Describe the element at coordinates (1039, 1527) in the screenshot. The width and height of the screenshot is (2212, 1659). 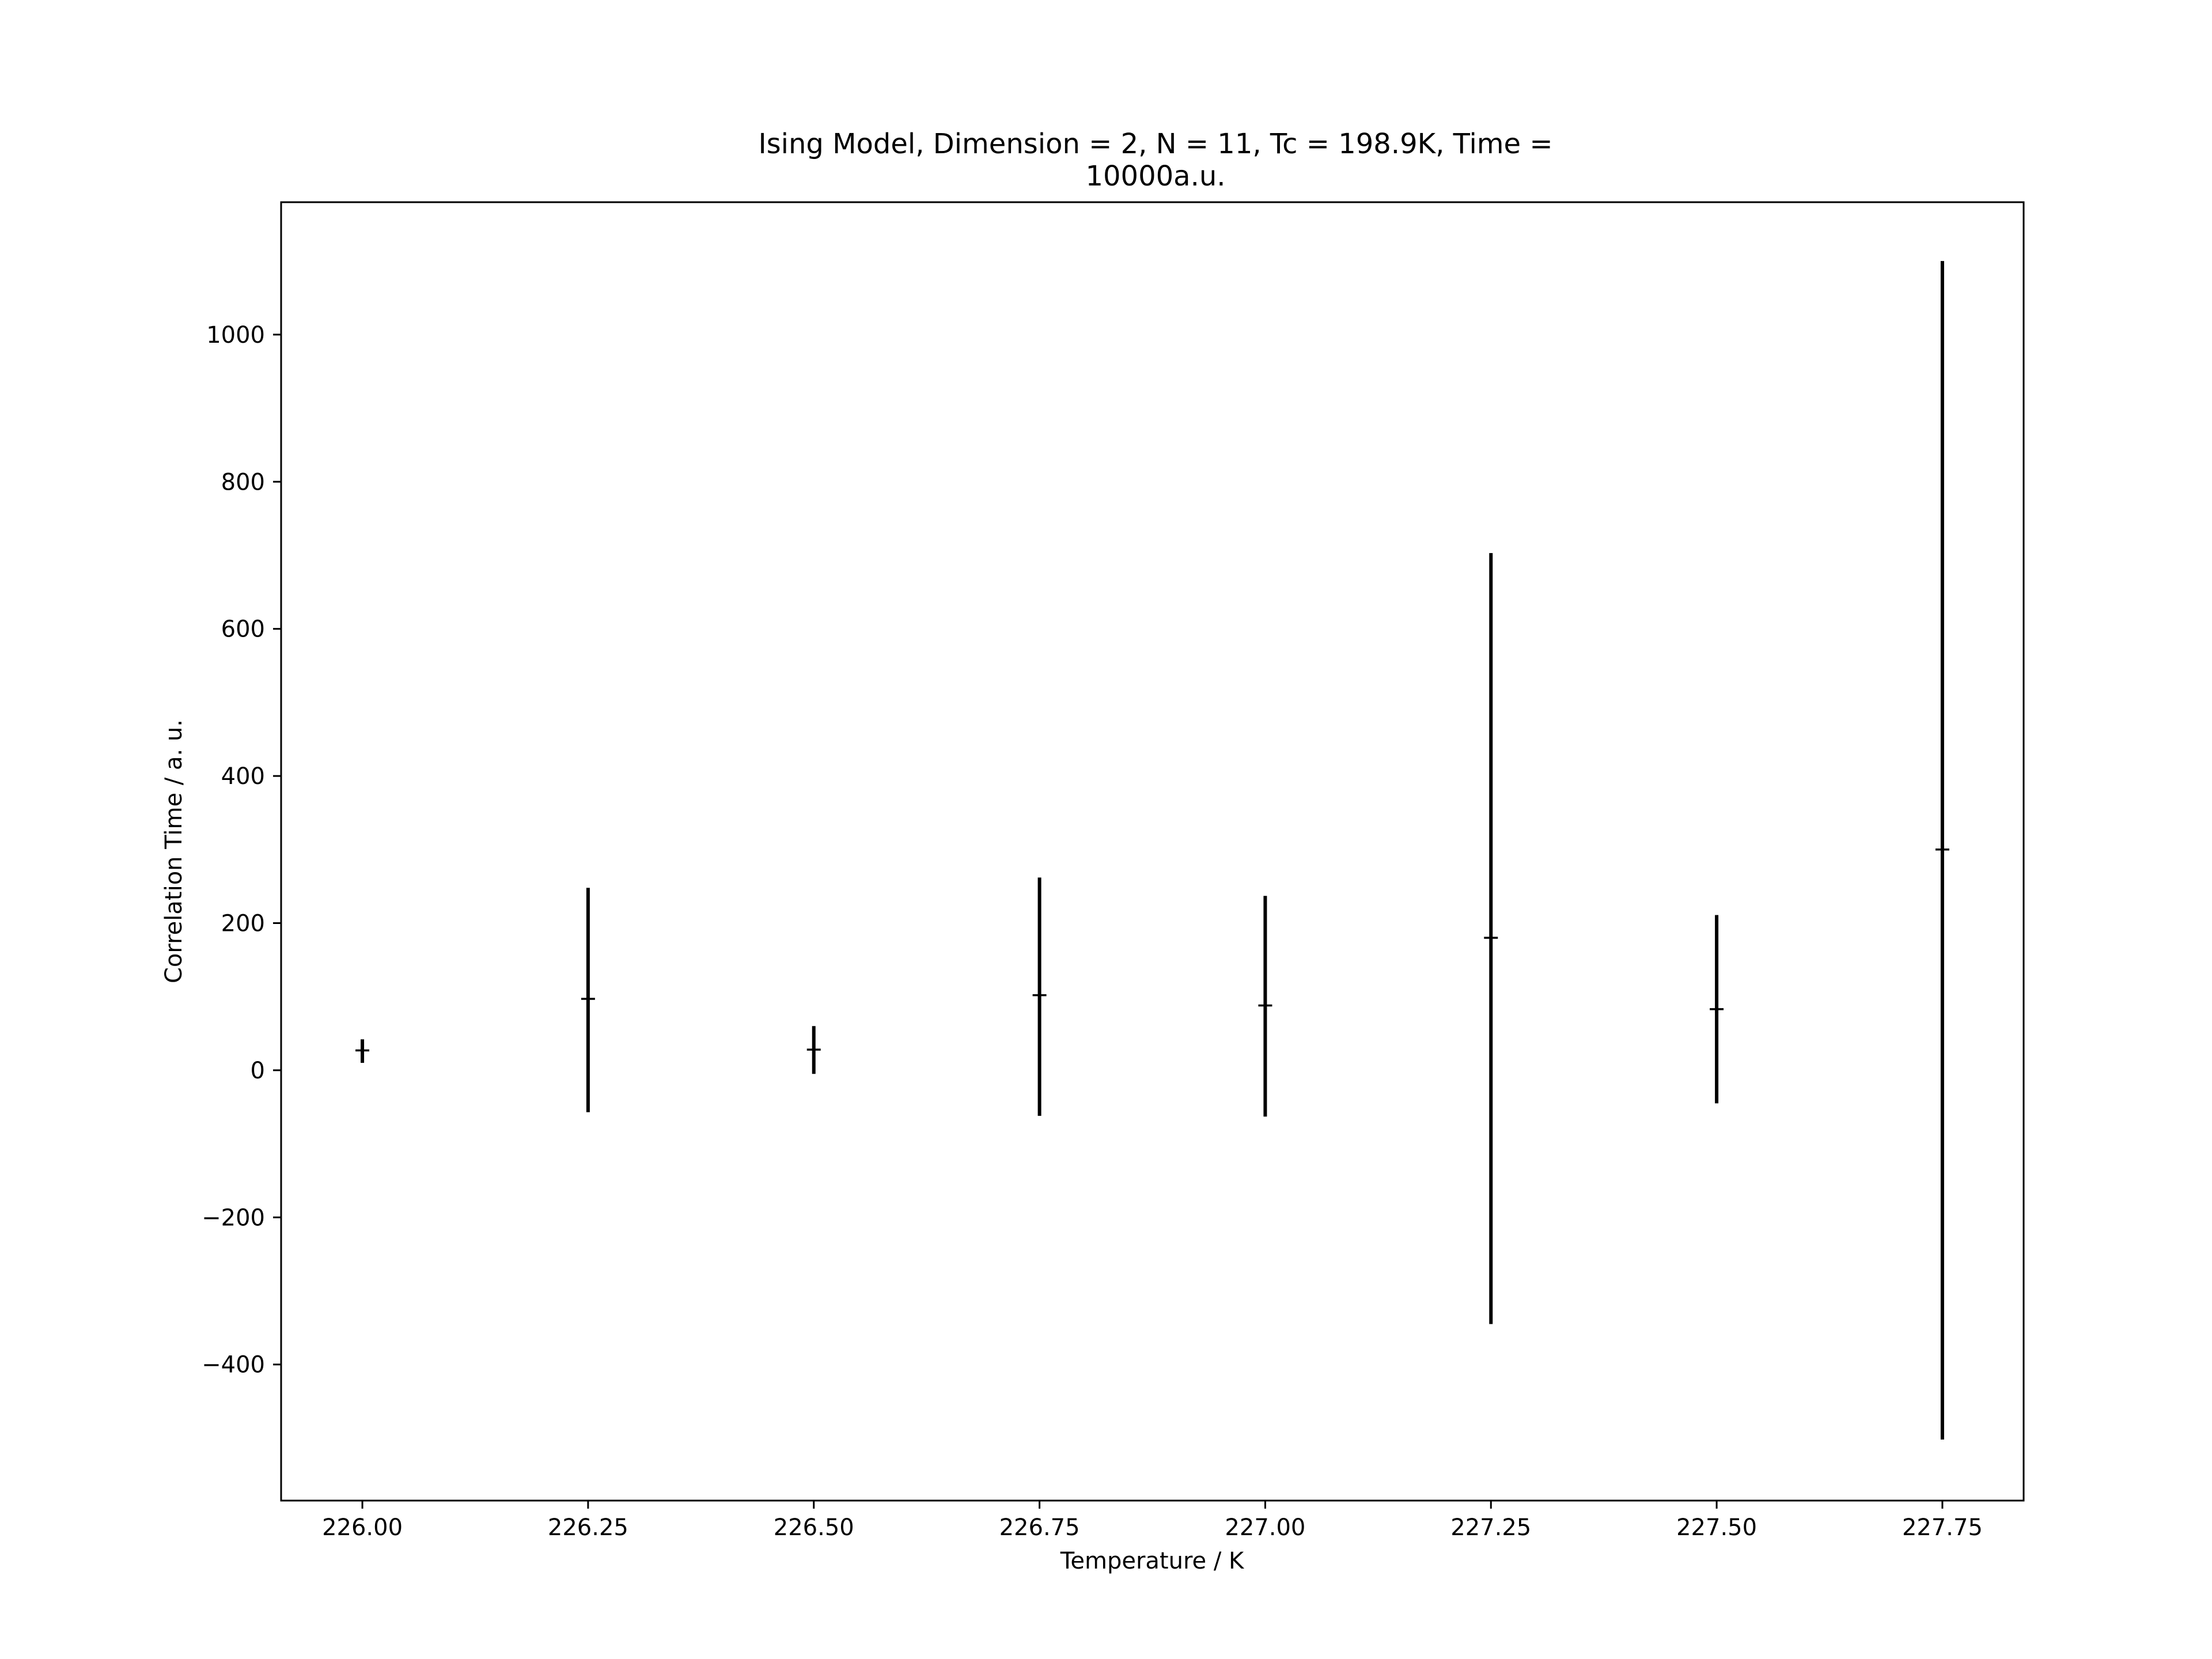
I see `x-tick-label: 226.75` at that location.